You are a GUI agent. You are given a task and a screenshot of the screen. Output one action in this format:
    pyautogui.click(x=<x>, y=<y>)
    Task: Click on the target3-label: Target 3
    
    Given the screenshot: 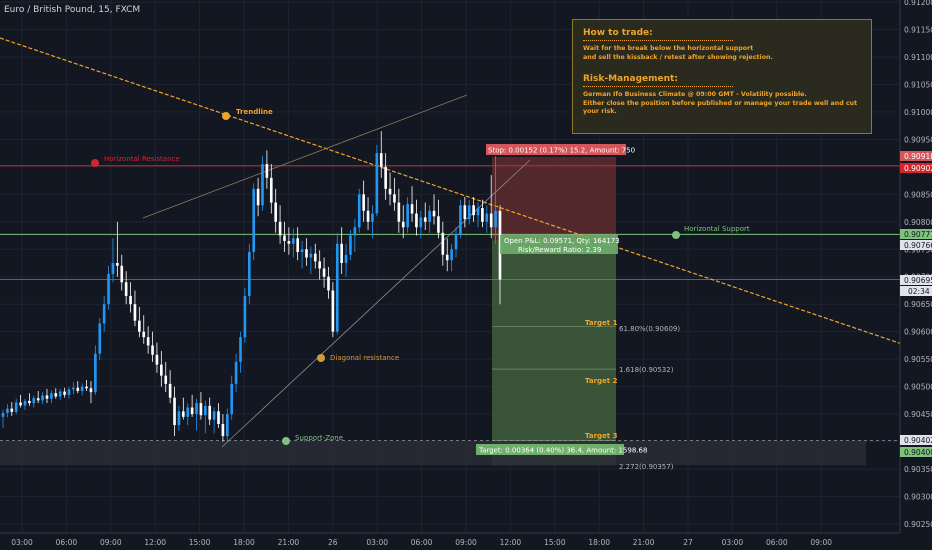 What is the action you would take?
    pyautogui.click(x=601, y=436)
    